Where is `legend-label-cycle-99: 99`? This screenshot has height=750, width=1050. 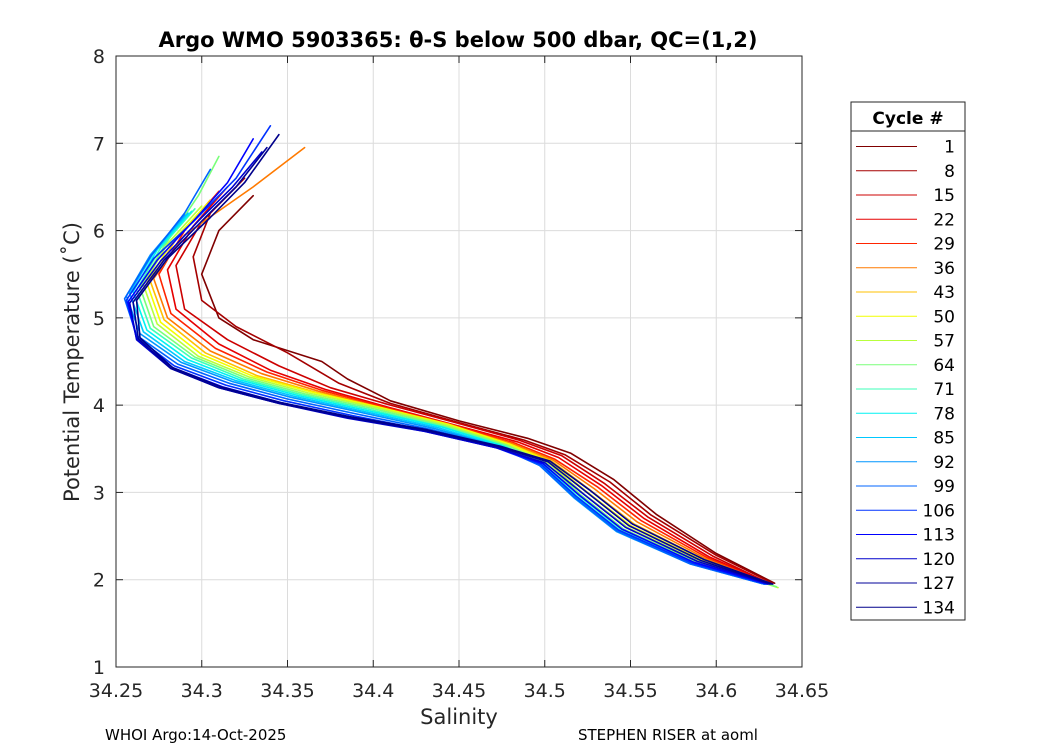
legend-label-cycle-99: 99 is located at coordinates (944, 487).